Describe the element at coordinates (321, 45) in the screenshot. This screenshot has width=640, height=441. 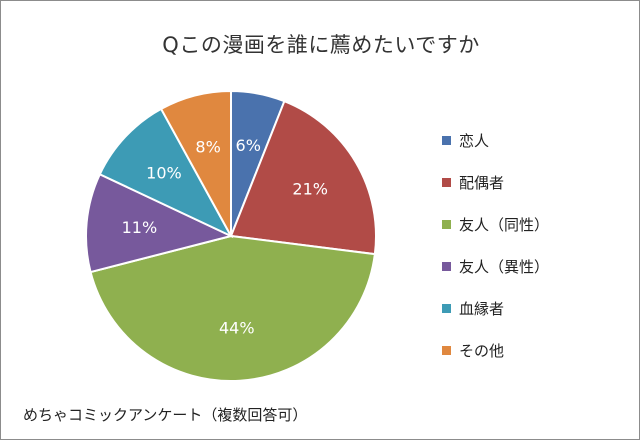
I see `chart-title: Qこの漫画を誰に薦めたいですか` at that location.